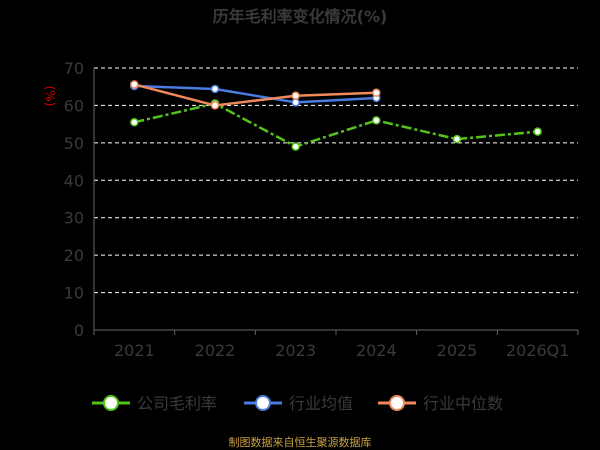 The width and height of the screenshot is (600, 450). Describe the element at coordinates (74, 293) in the screenshot. I see `y-tick-label: 10` at that location.